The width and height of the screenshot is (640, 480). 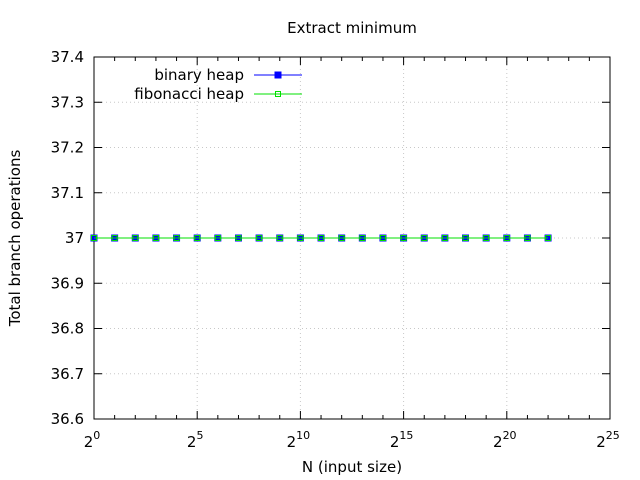 What do you see at coordinates (92, 440) in the screenshot?
I see `x-tick-label: 20` at bounding box center [92, 440].